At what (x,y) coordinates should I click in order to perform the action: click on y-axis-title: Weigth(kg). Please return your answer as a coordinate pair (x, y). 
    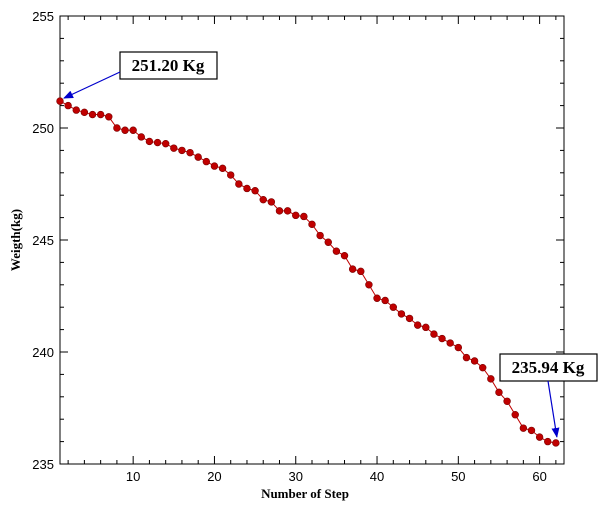
    Looking at the image, I should click on (15, 240).